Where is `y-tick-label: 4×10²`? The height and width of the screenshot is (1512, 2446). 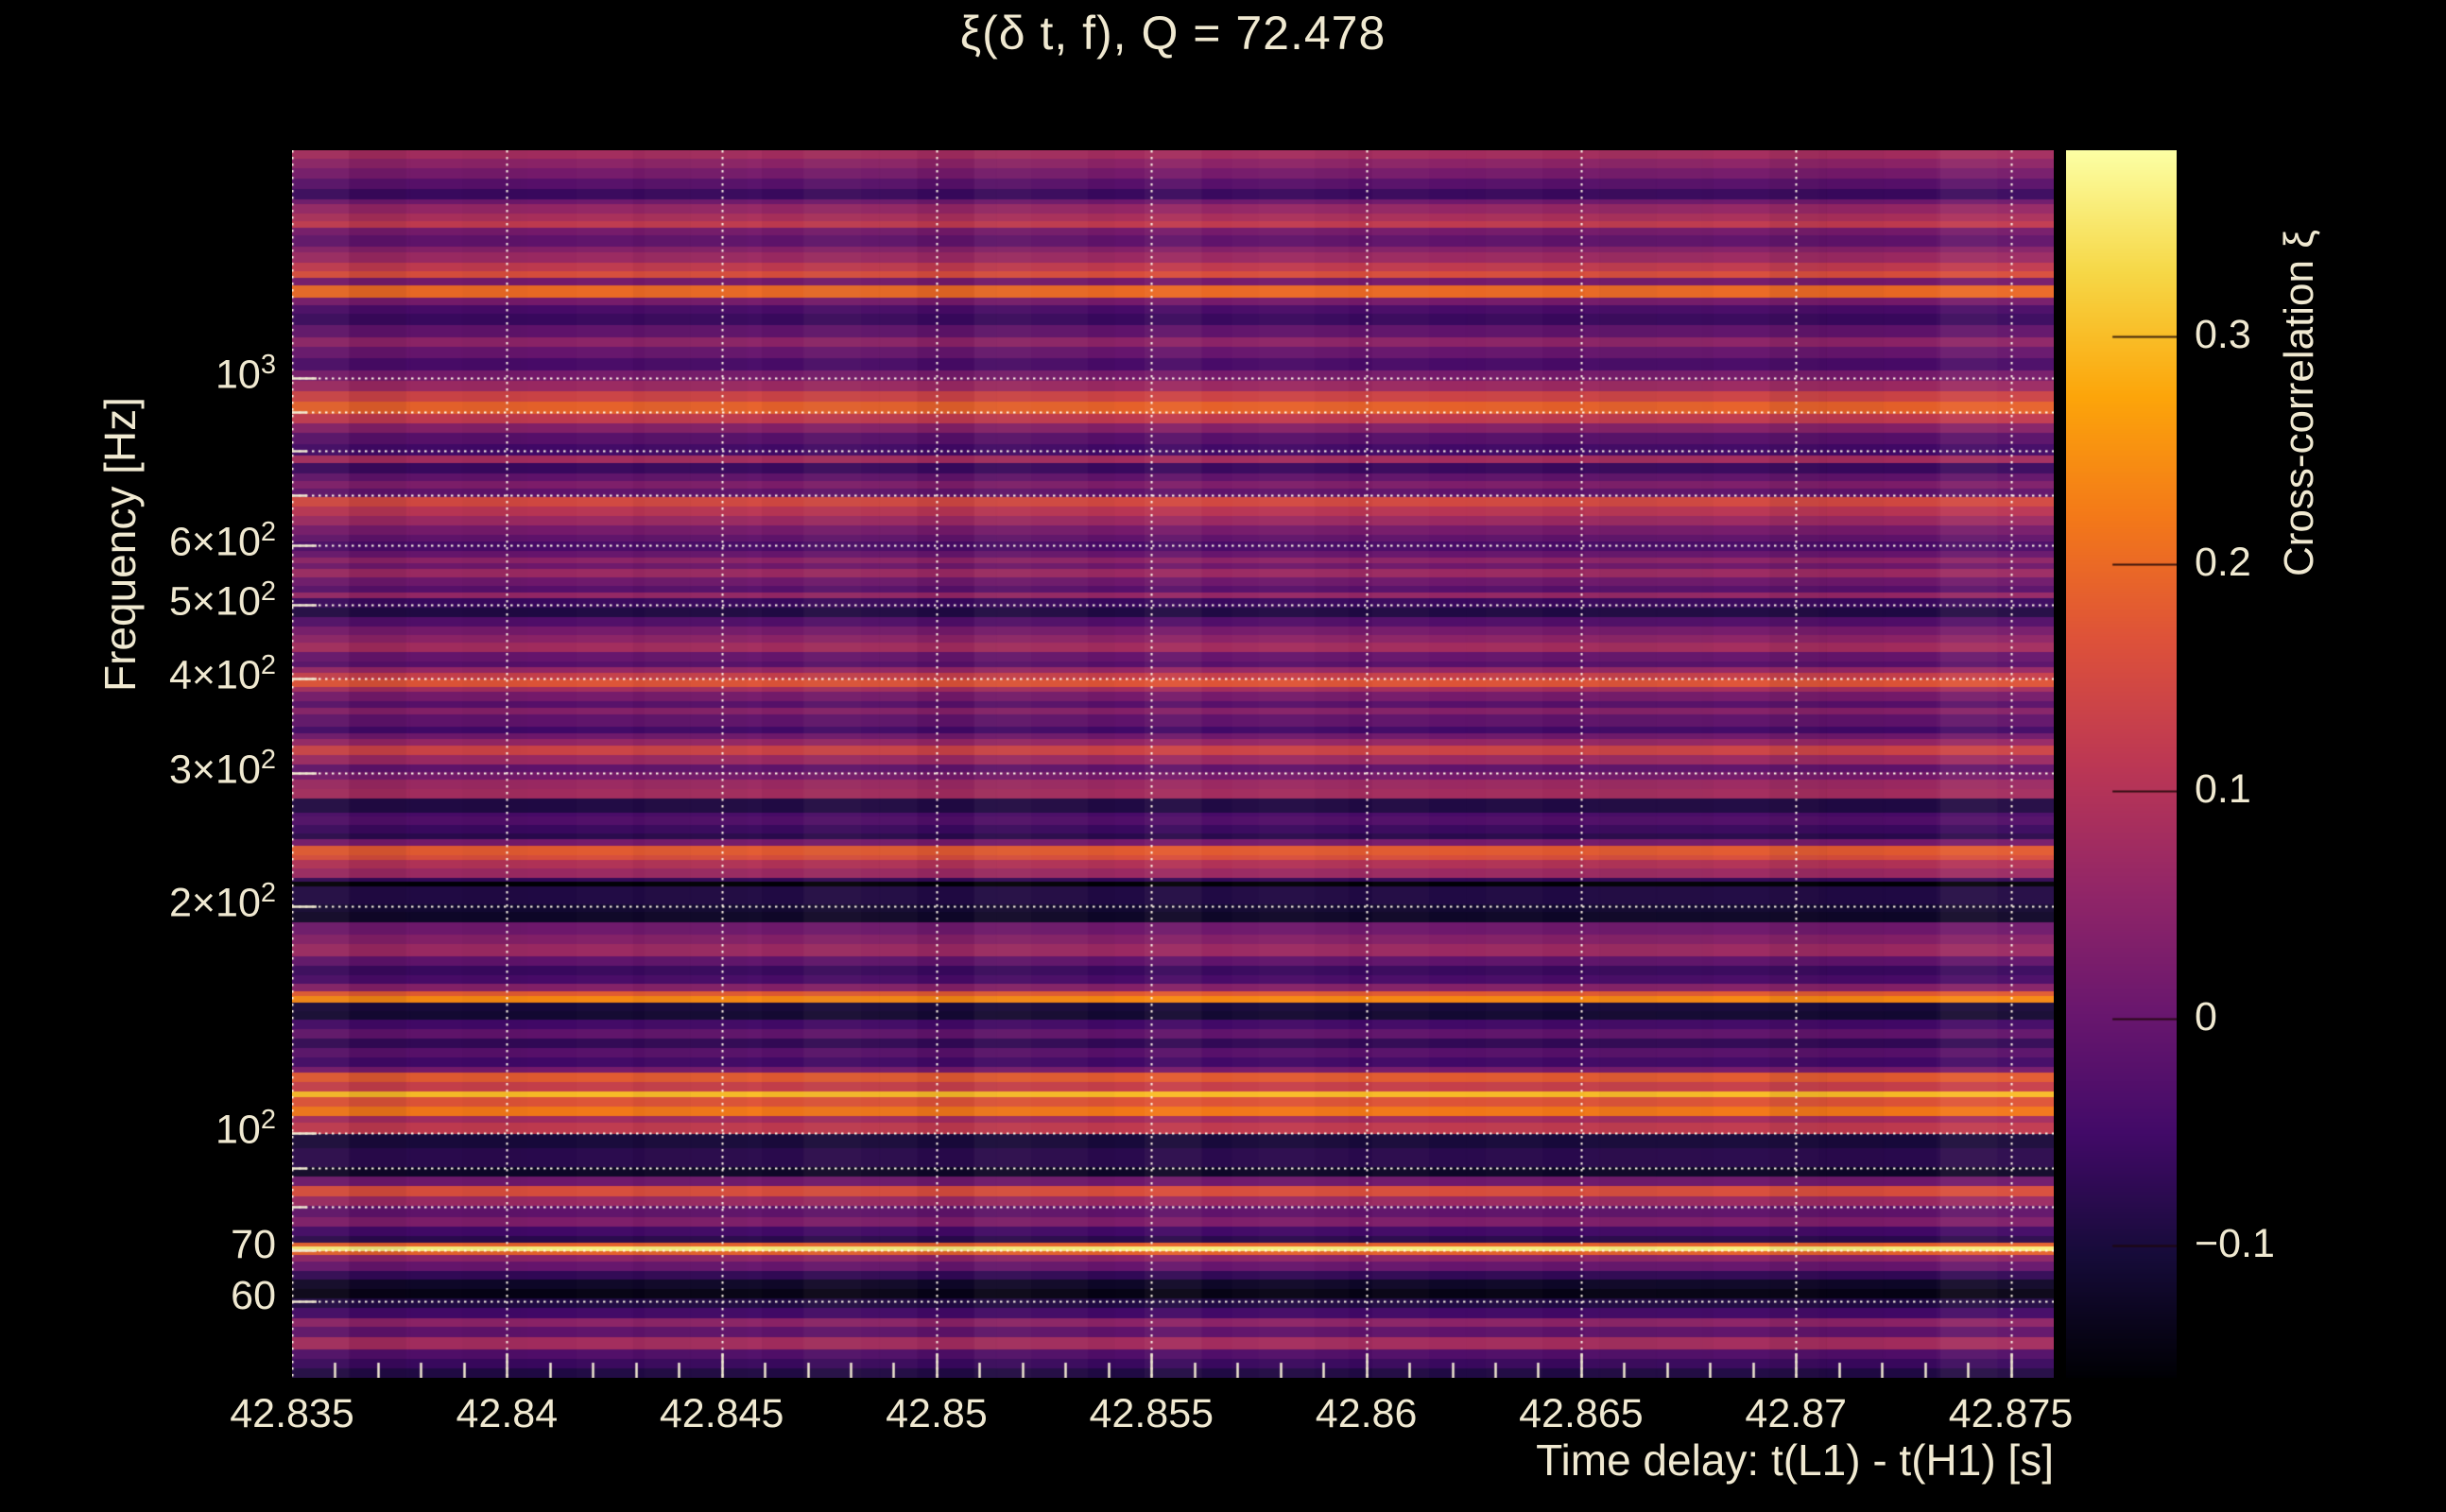
y-tick-label: 4×10² is located at coordinates (223, 673).